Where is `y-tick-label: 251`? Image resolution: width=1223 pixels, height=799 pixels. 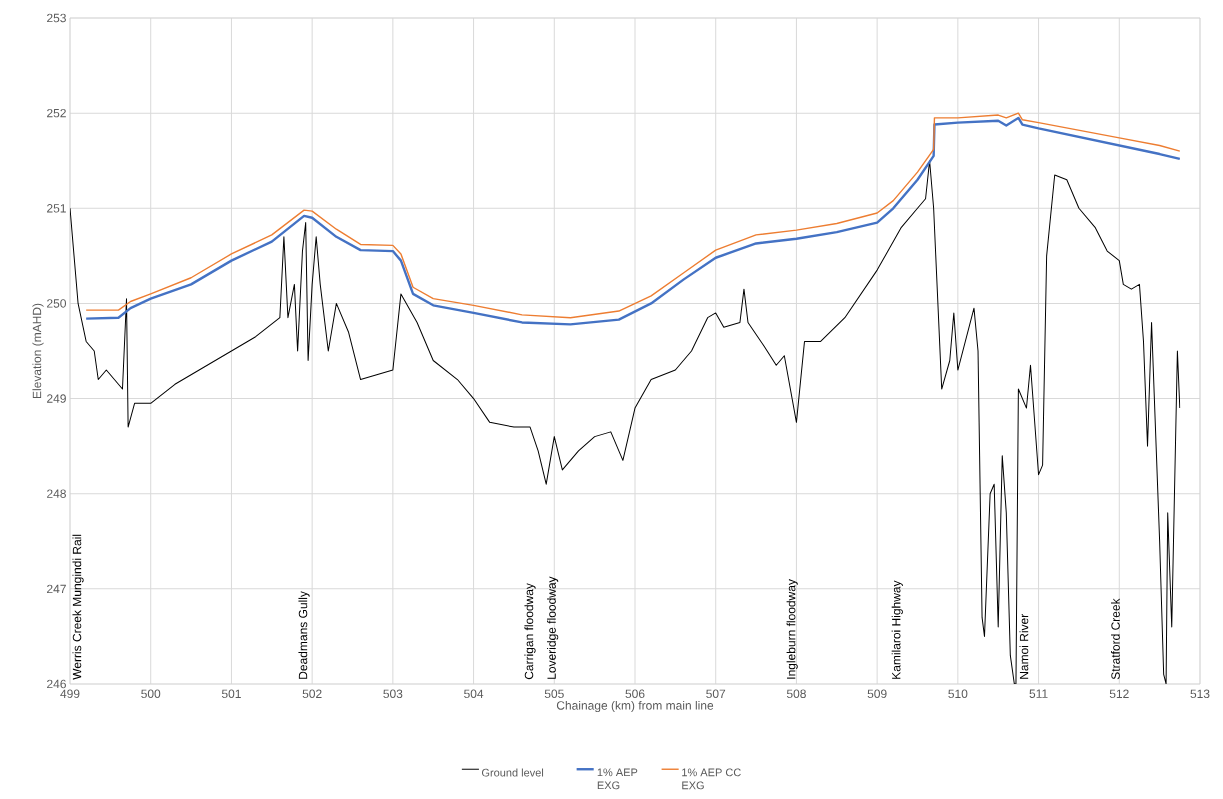
y-tick-label: 251 is located at coordinates (56, 208).